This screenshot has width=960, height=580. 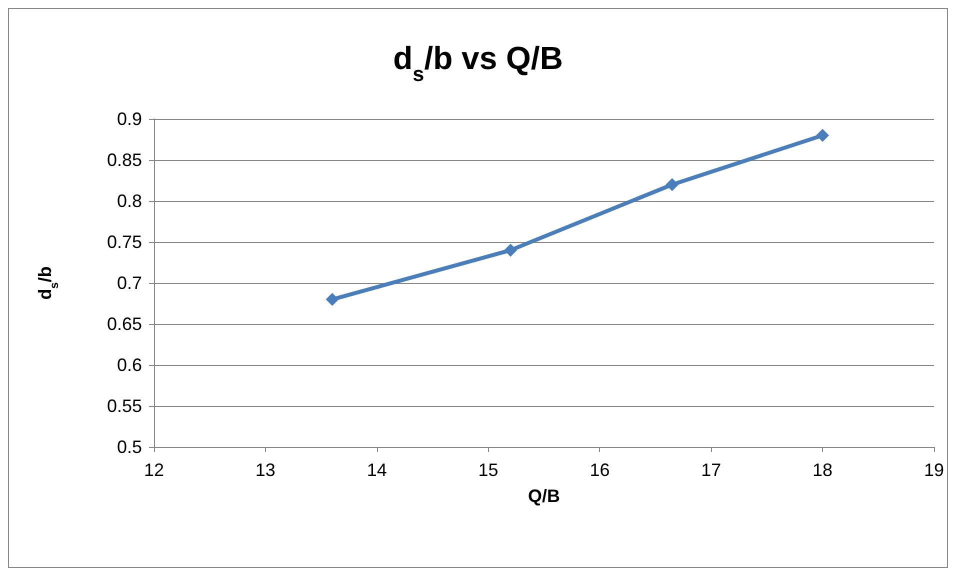 What do you see at coordinates (129, 365) in the screenshot?
I see `y-tick-label: 0.6` at bounding box center [129, 365].